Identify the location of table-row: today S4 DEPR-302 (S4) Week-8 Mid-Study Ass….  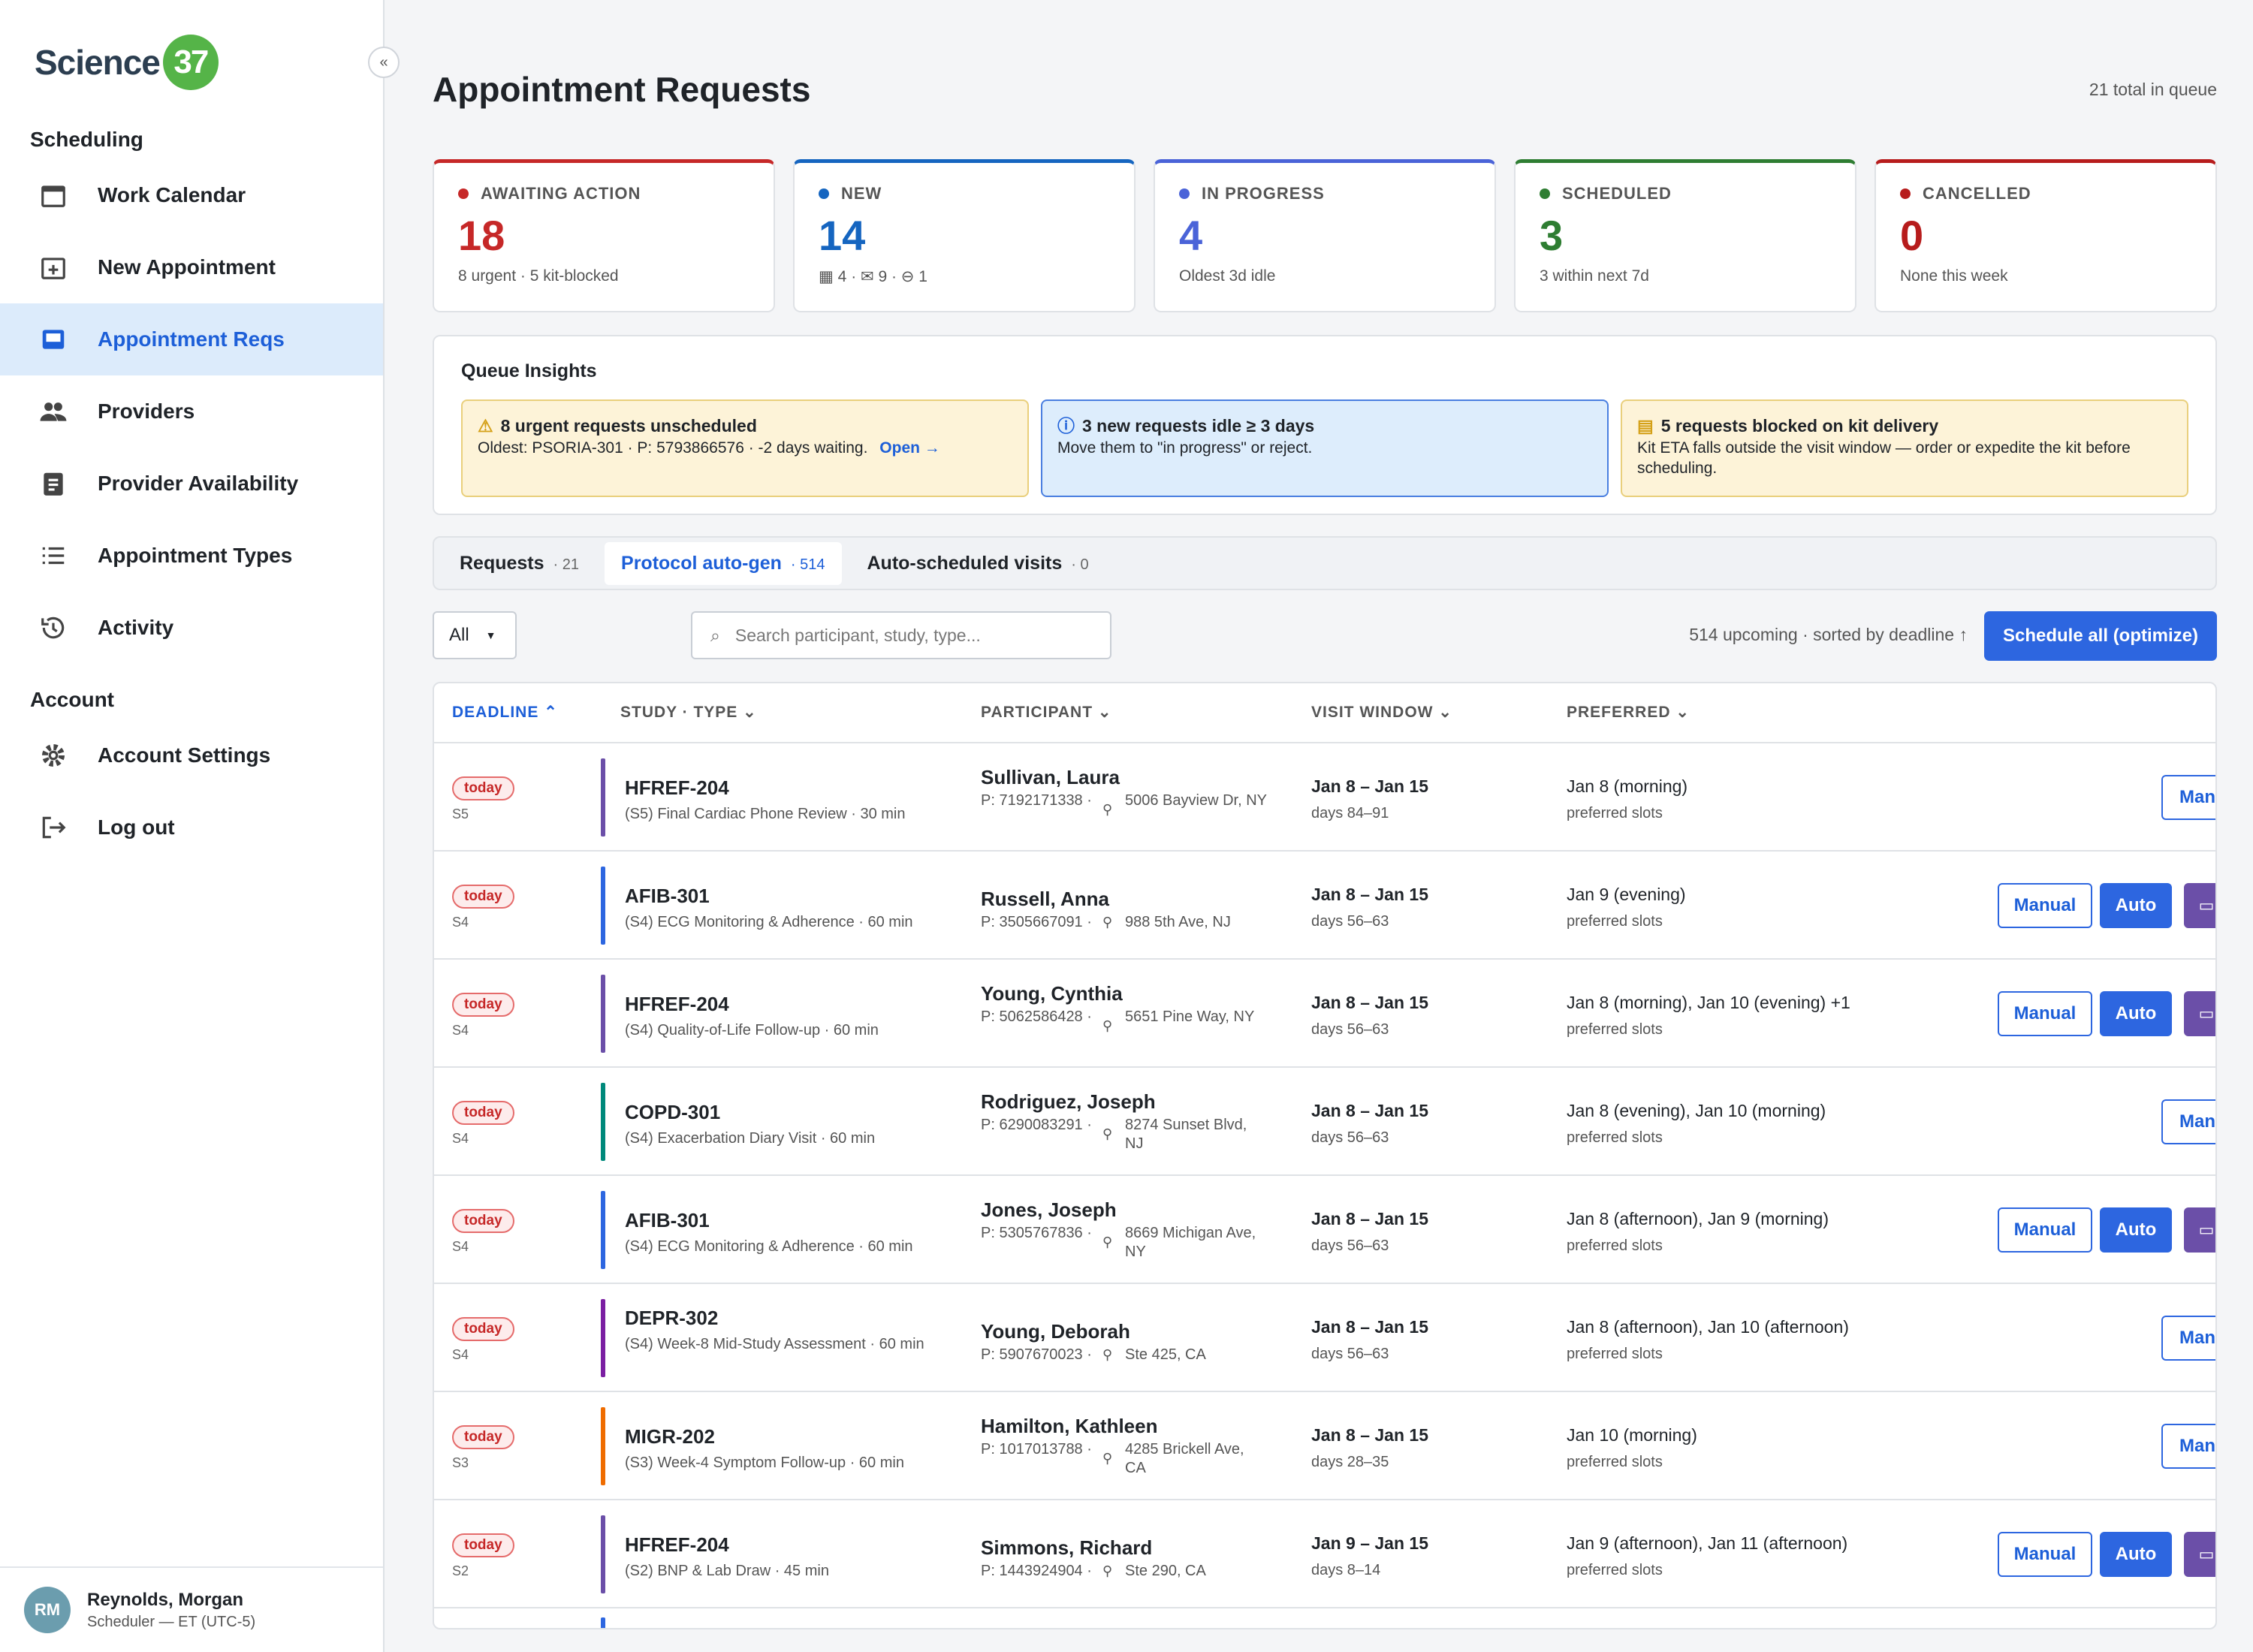
(1324, 1338).